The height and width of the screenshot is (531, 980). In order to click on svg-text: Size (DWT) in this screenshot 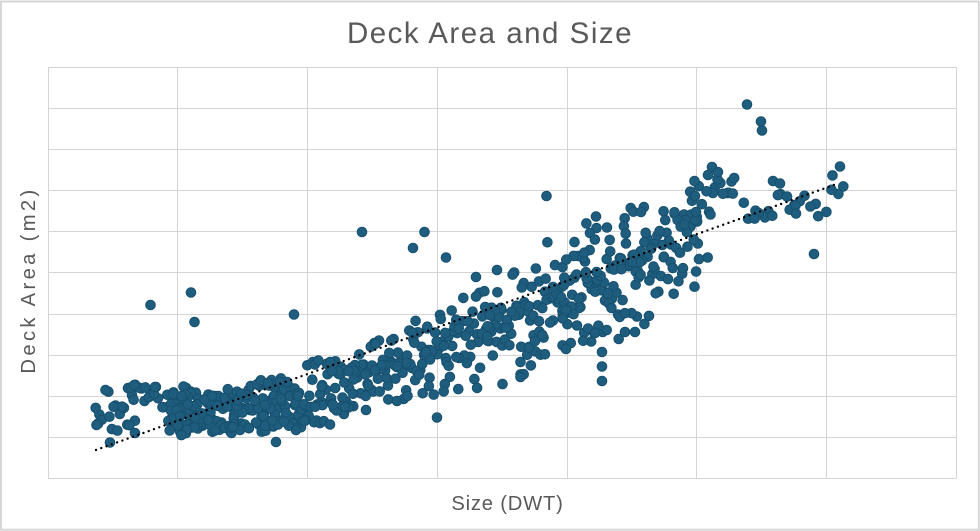, I will do `click(507, 504)`.